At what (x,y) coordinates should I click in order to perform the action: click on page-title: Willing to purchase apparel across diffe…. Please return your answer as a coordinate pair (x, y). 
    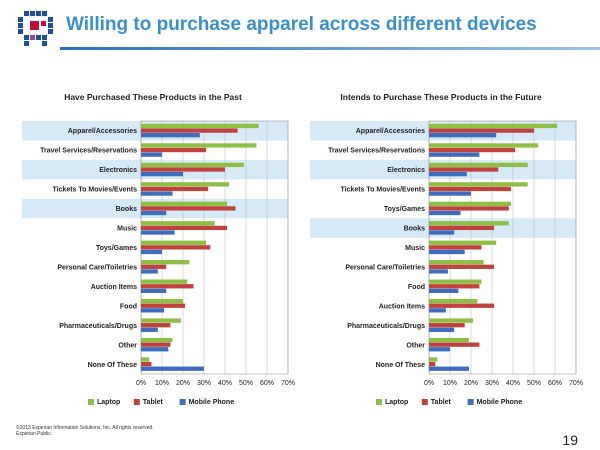
    Looking at the image, I should click on (301, 24).